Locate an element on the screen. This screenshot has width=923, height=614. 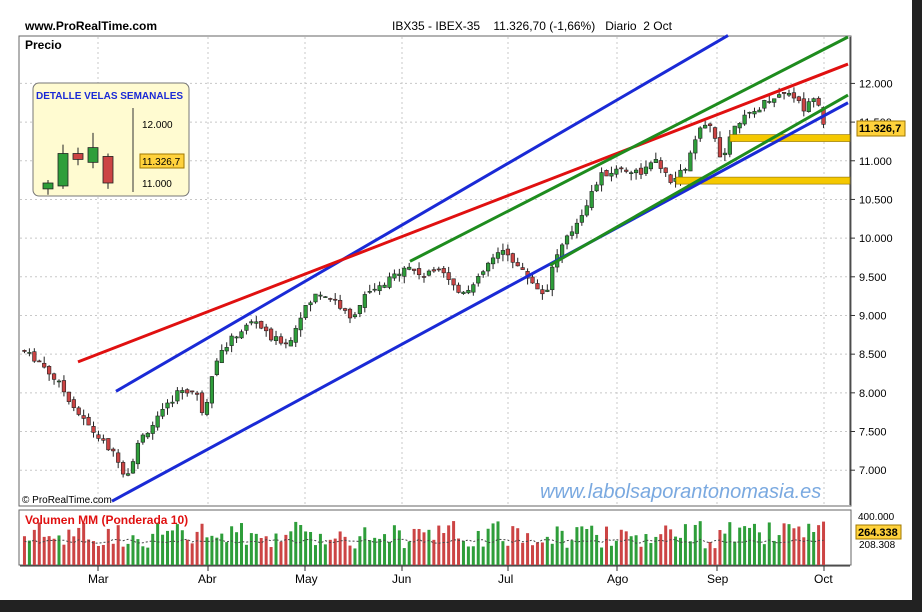
volume-ma-line is located at coordinates (424, 541).